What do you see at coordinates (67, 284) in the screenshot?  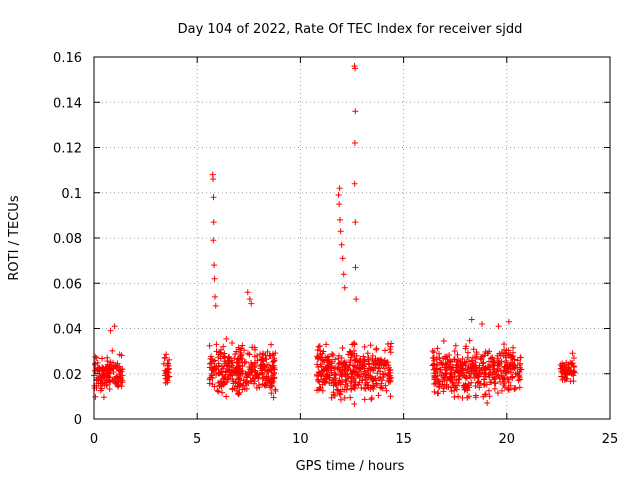 I see `y-tick-label: 0.06` at bounding box center [67, 284].